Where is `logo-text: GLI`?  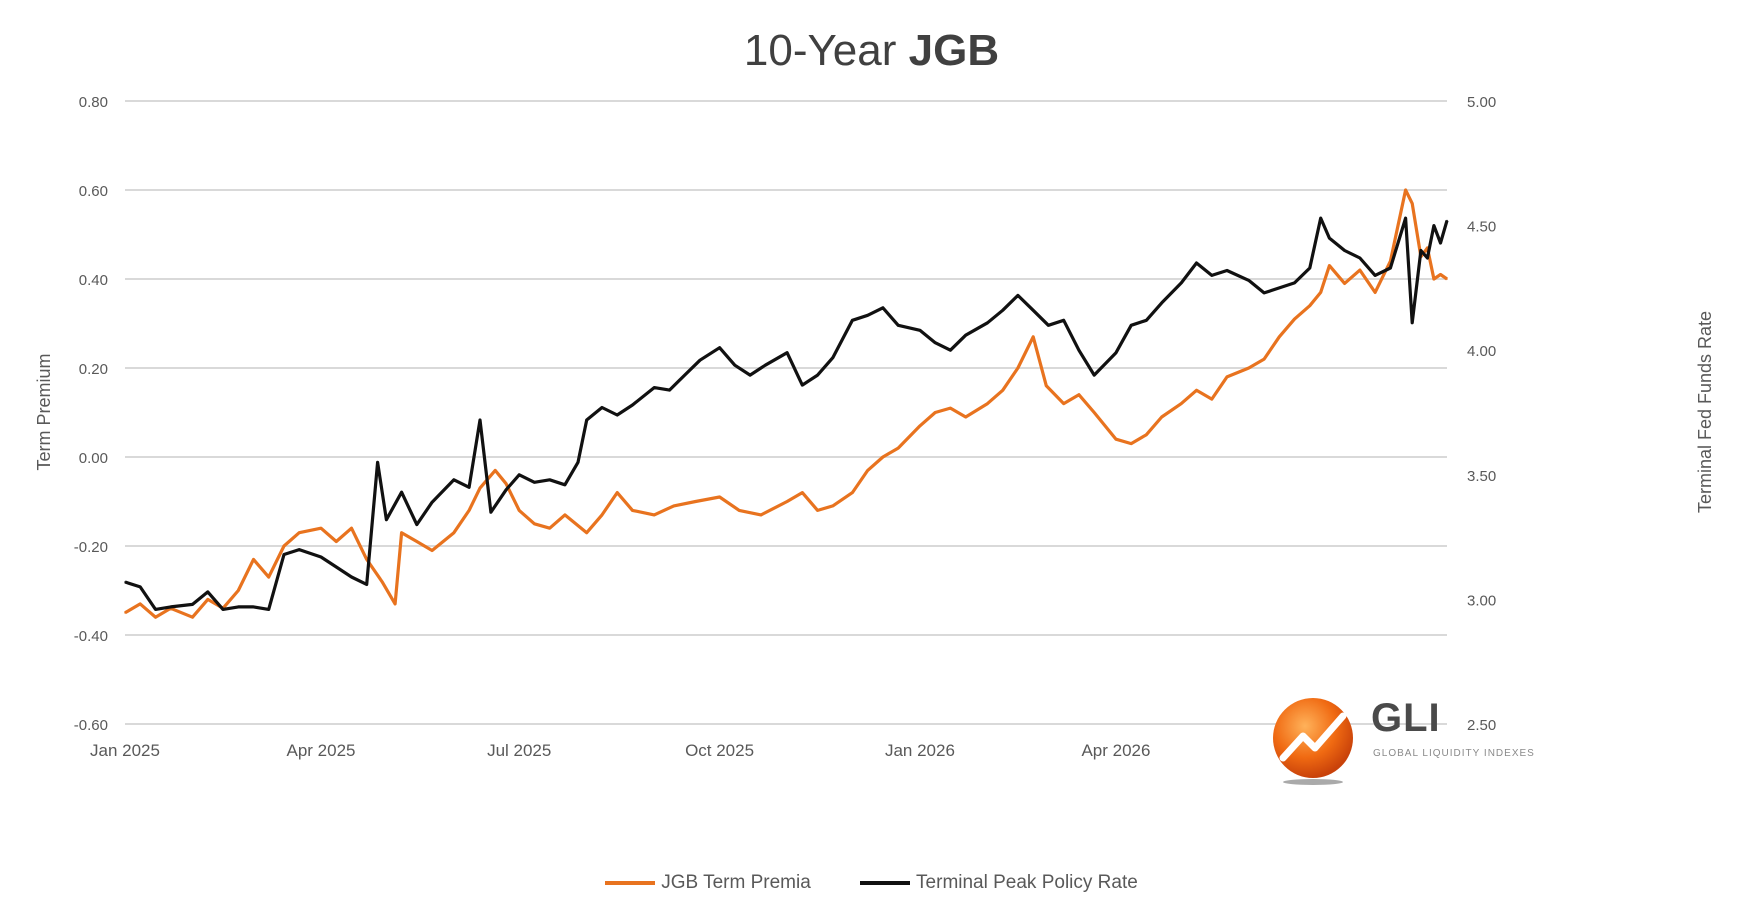
logo-text: GLI is located at coordinates (1406, 718).